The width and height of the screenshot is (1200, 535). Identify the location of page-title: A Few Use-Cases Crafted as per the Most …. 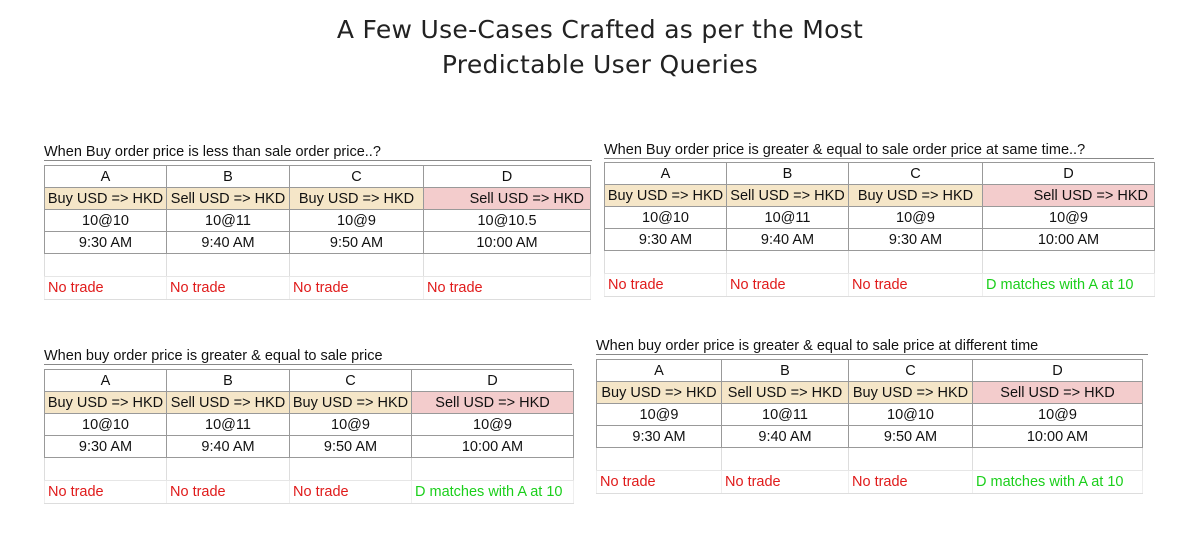
(600, 47).